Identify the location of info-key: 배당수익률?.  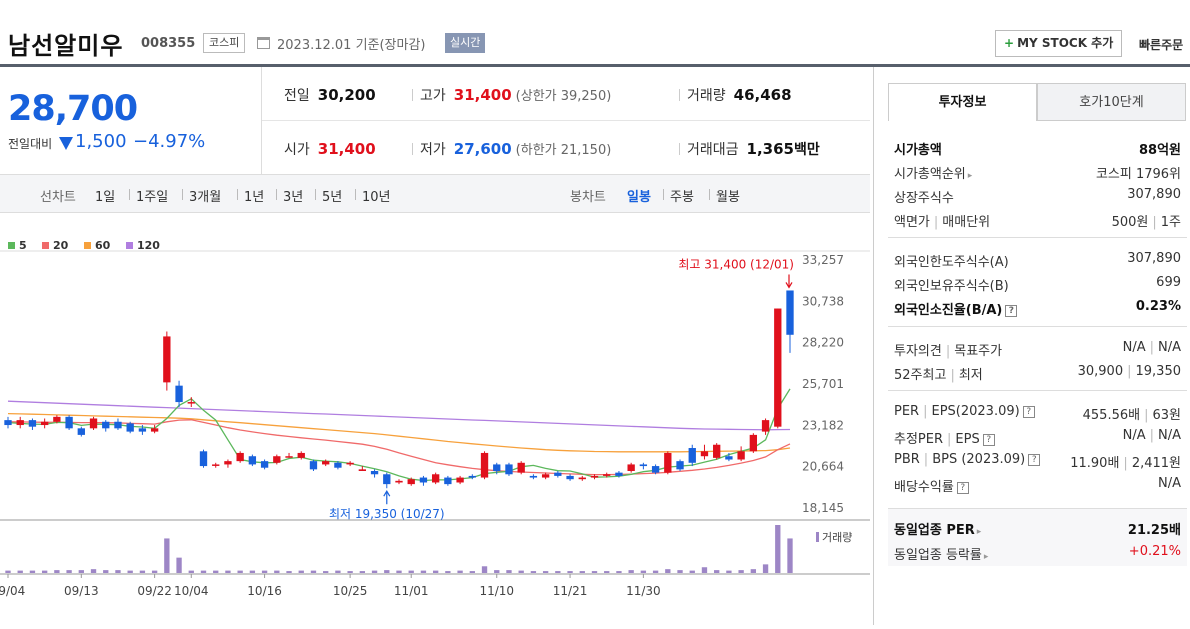
(931, 485).